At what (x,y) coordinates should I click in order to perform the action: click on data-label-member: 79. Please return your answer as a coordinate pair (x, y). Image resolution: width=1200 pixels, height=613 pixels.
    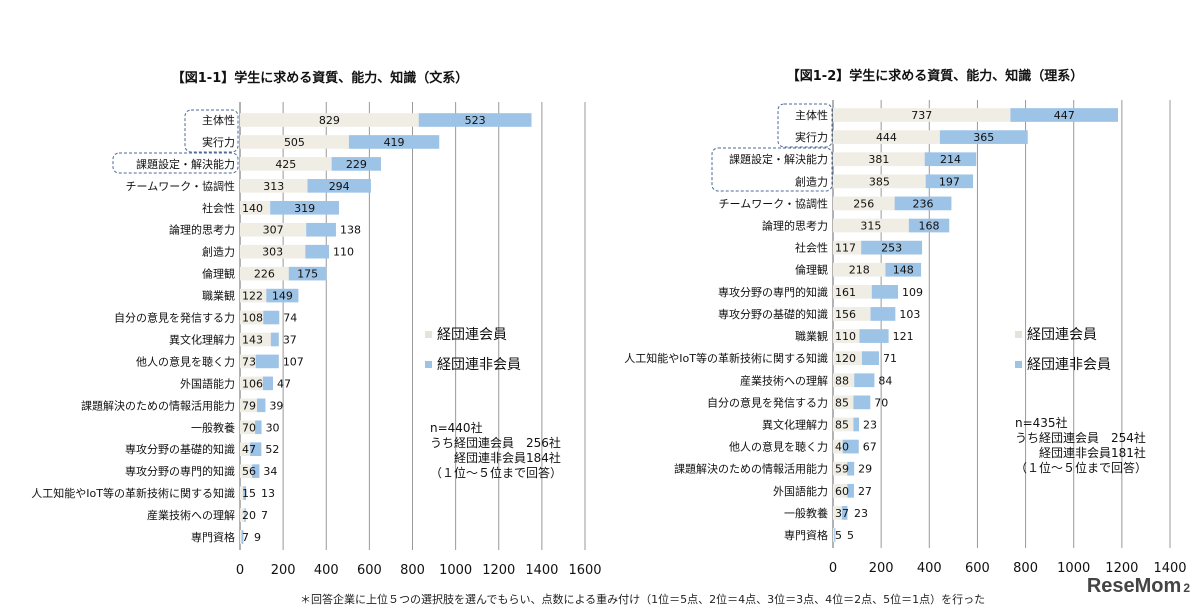
    Looking at the image, I should click on (249, 405).